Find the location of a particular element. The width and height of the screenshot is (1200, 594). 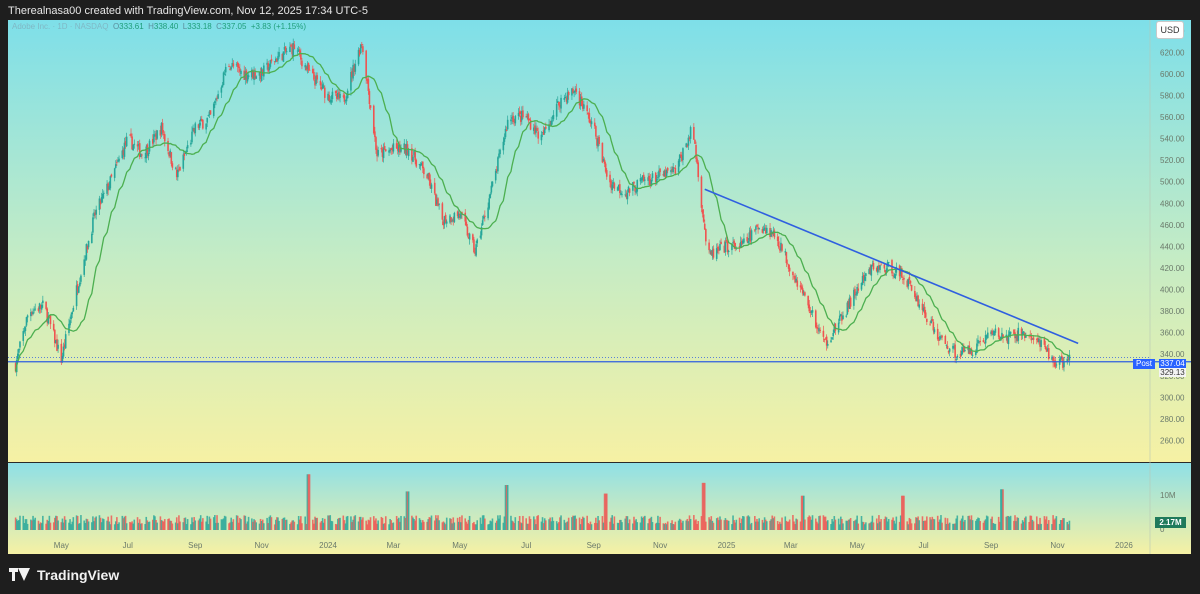

currency-button: USD is located at coordinates (1170, 30).